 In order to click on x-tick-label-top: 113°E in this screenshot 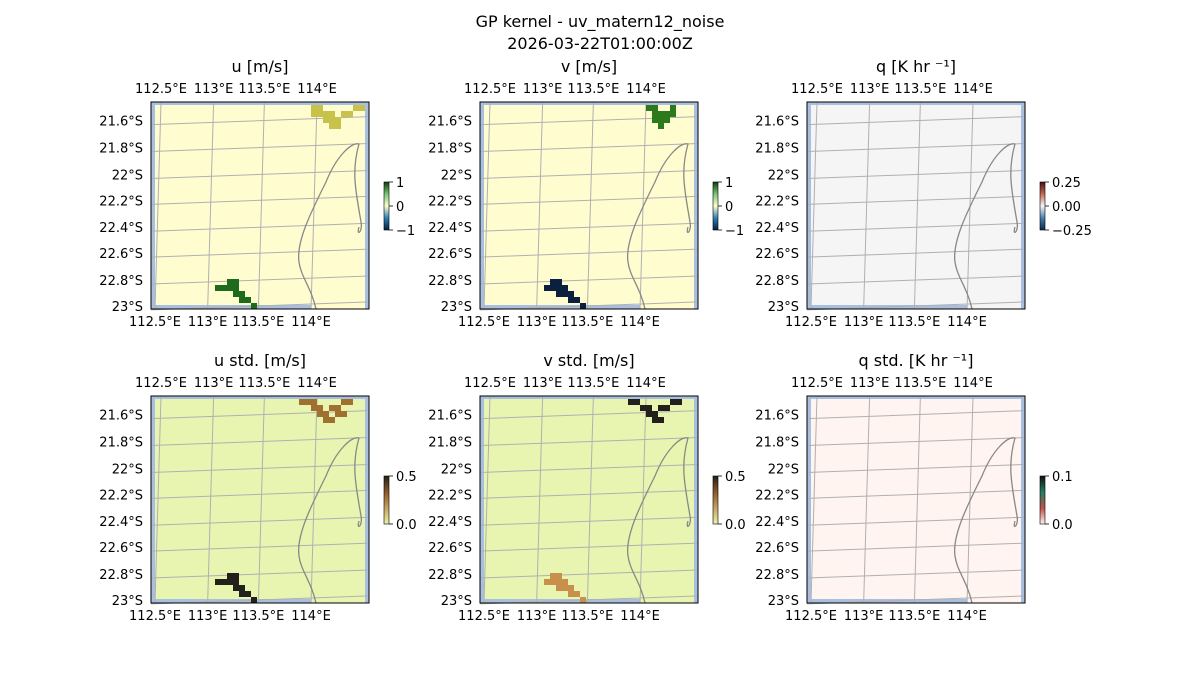, I will do `click(543, 89)`.